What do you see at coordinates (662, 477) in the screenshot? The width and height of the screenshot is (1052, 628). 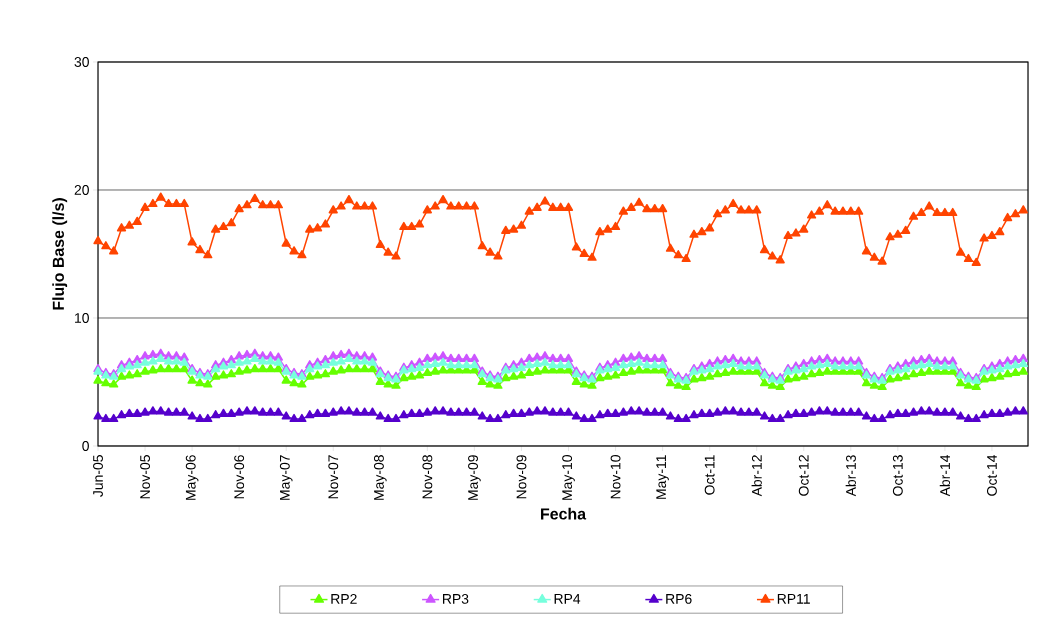 I see `x-tick-label: May-11` at bounding box center [662, 477].